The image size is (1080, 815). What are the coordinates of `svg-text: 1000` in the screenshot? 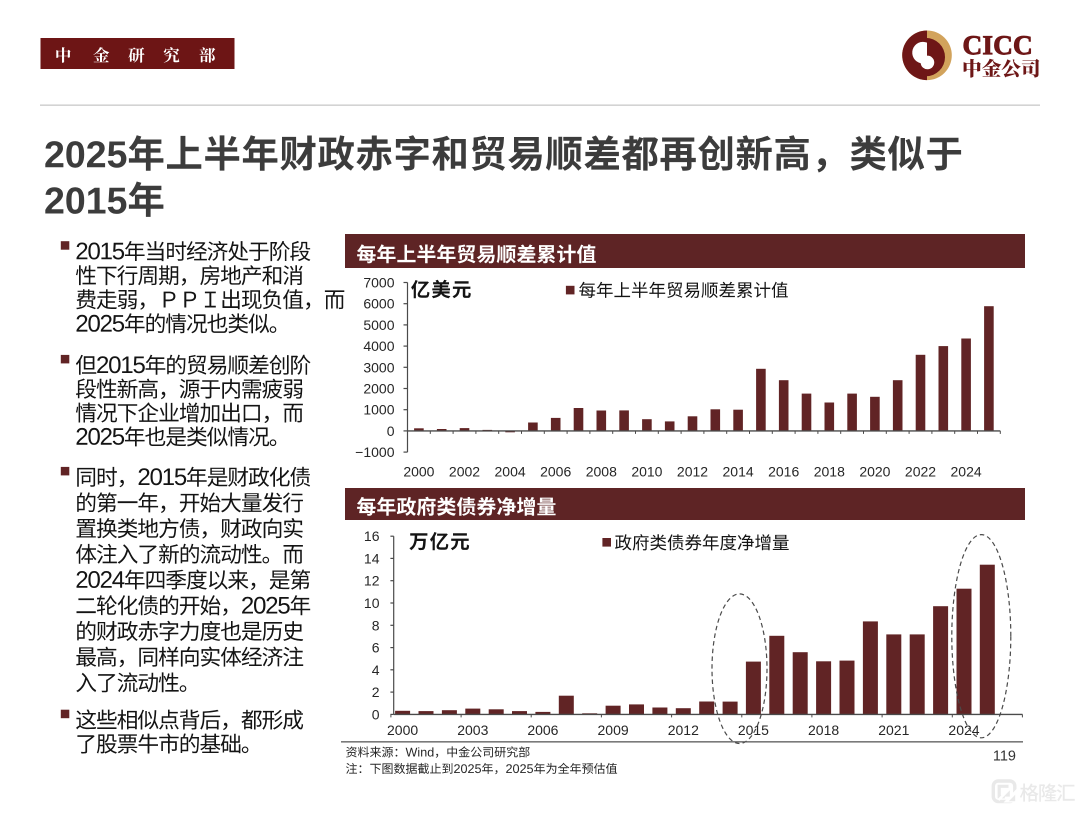 It's located at (378, 410).